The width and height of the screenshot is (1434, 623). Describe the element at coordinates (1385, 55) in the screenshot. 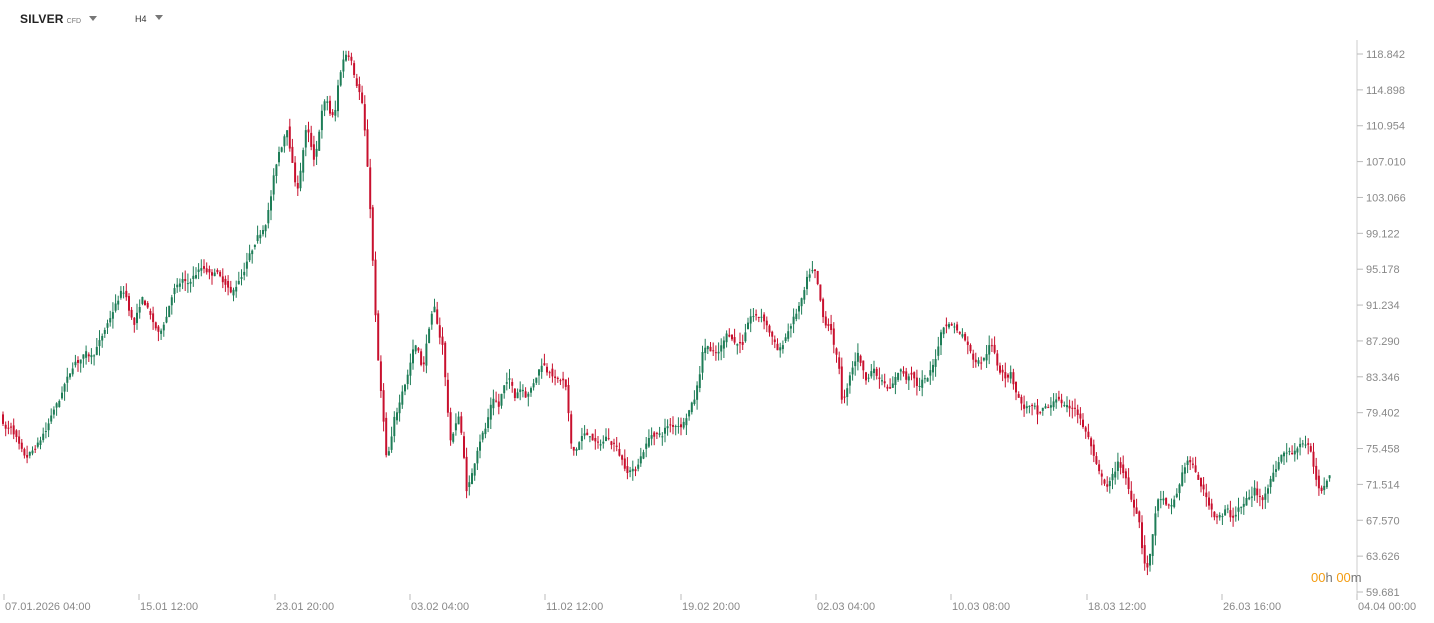

I see `price-tick-label: 118.842` at that location.